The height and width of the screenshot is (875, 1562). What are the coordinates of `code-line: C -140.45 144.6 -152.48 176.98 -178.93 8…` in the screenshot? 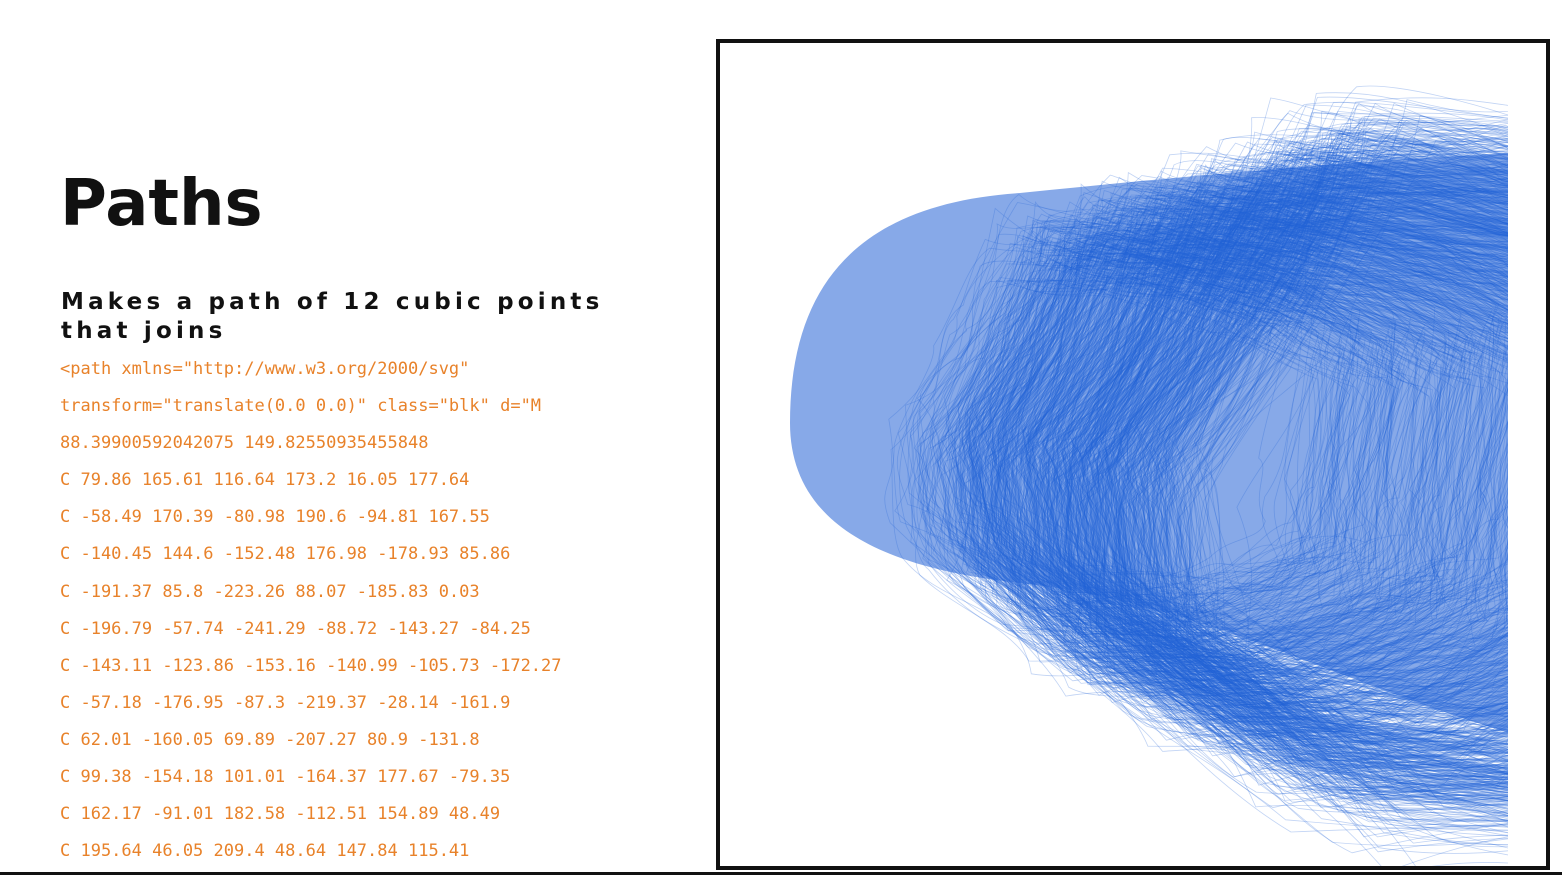 It's located at (285, 554).